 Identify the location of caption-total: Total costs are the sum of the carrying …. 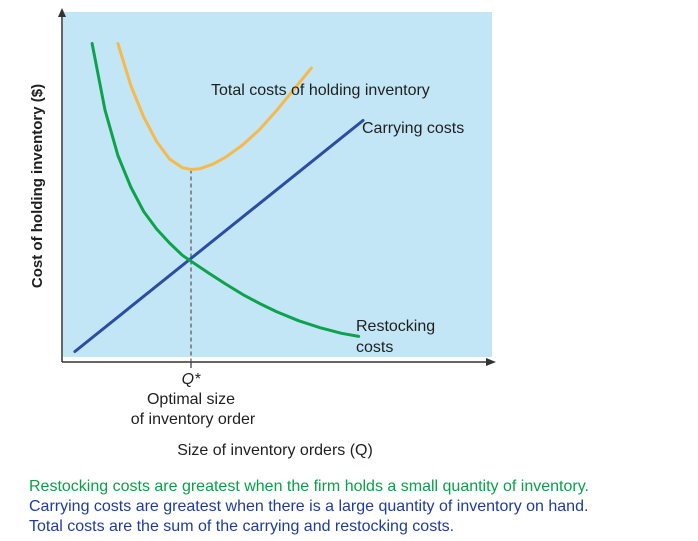
(242, 526).